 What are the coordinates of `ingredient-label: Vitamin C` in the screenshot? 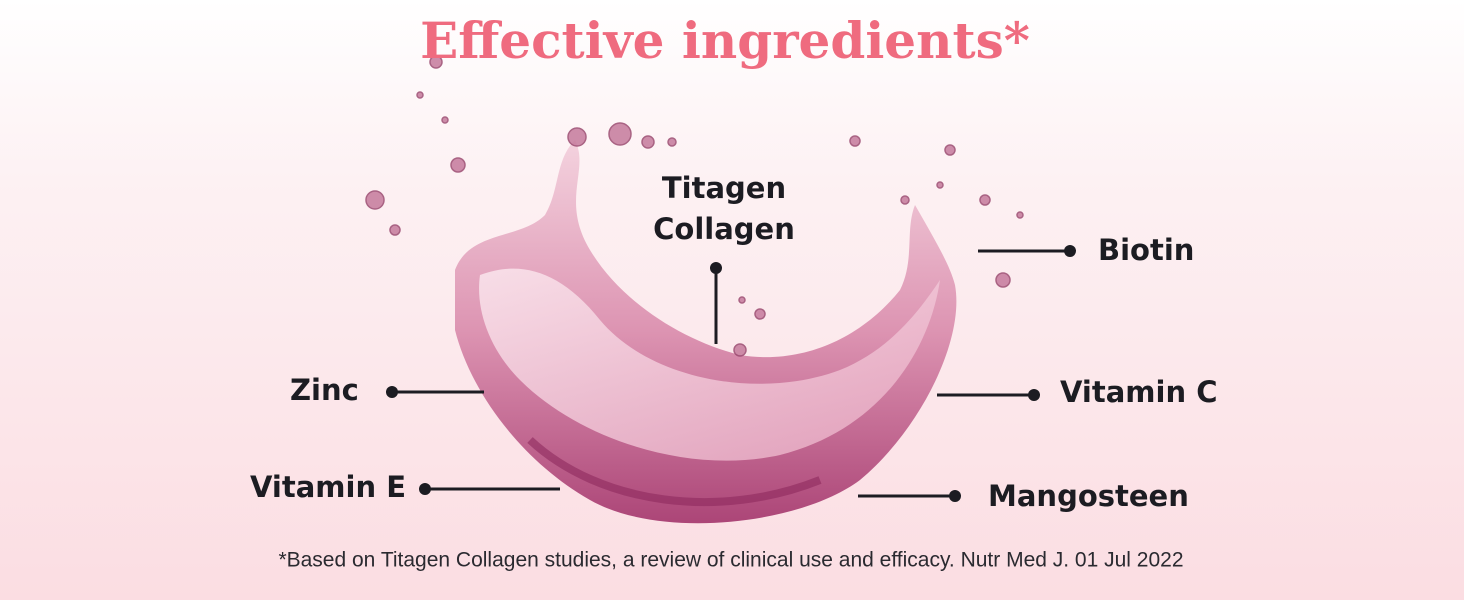 It's located at (1139, 392).